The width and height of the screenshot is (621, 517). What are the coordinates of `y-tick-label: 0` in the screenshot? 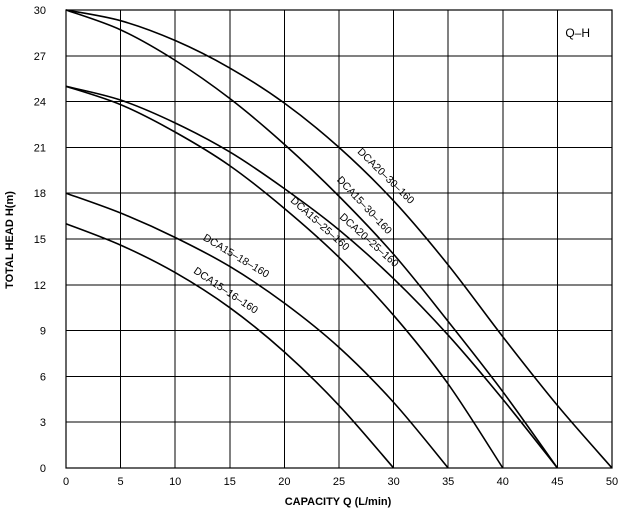 It's located at (43, 469).